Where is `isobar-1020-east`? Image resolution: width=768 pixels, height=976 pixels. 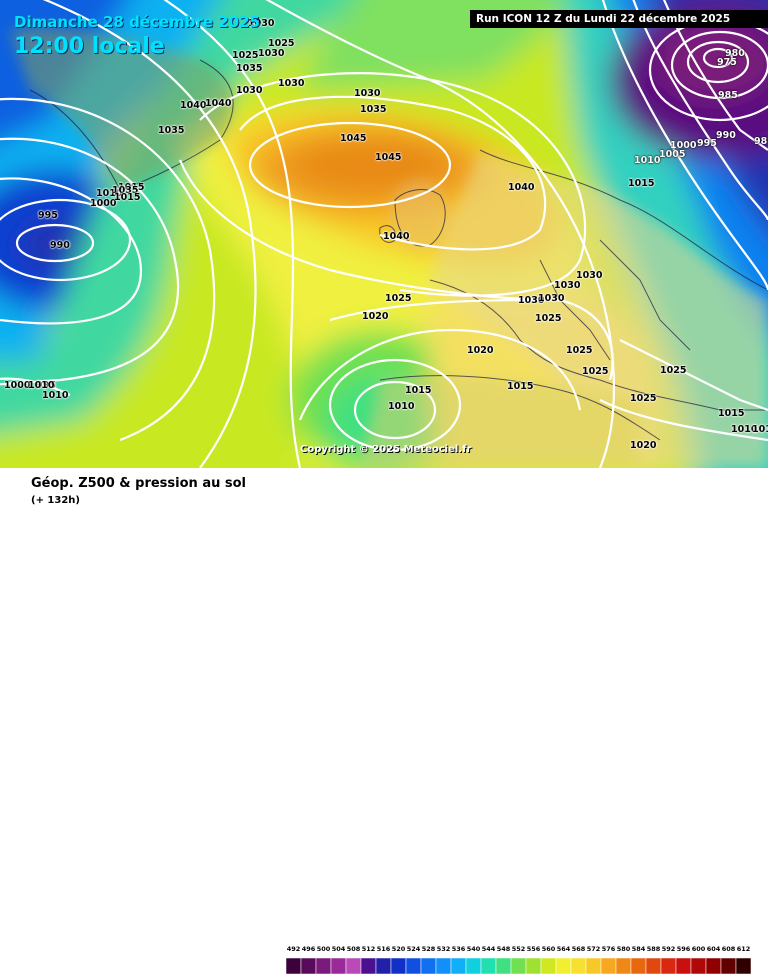 isobar-1020-east is located at coordinates (683, 420).